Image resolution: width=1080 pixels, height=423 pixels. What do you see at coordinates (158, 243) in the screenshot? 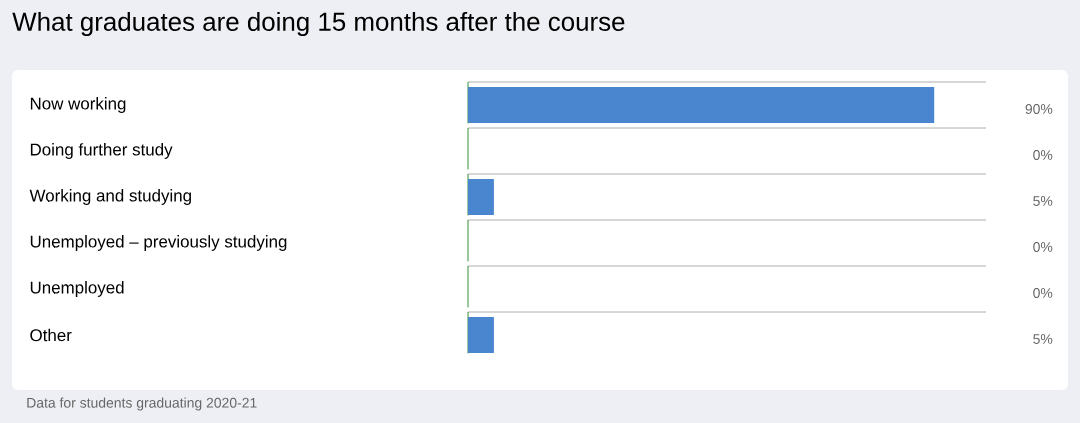
I see `y-tick-label: Unemployed – previously studying` at bounding box center [158, 243].